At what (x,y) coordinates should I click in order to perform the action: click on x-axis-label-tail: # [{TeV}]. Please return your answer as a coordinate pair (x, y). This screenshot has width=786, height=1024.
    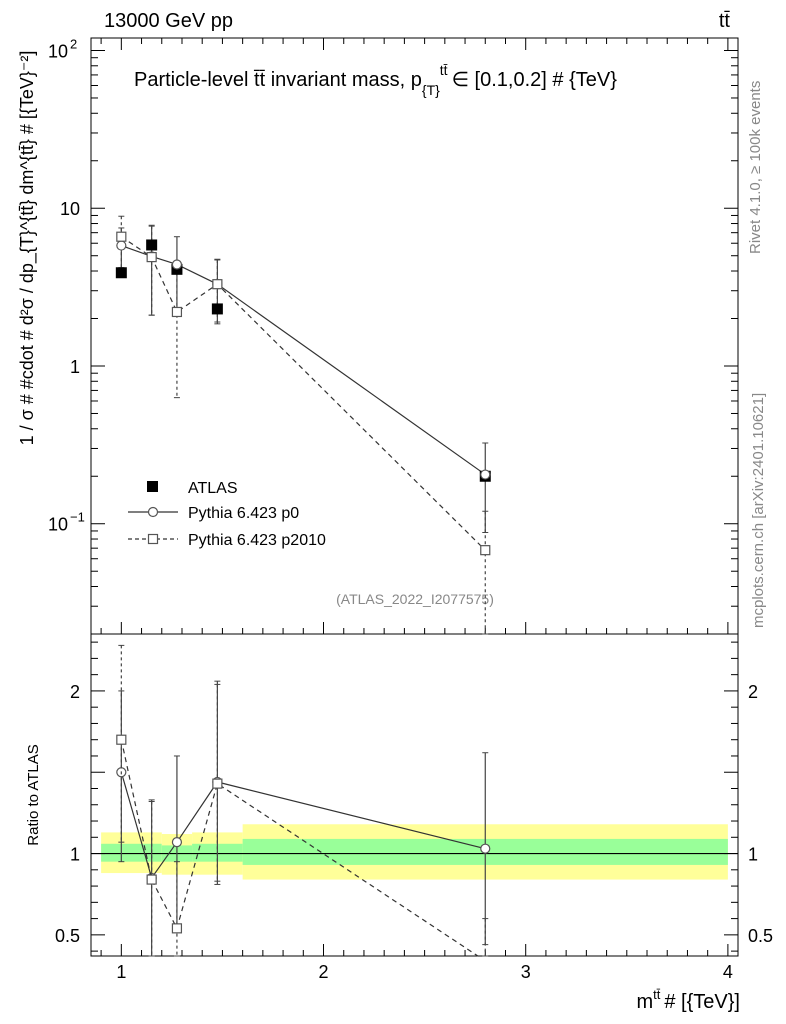
    Looking at the image, I should click on (702, 1002).